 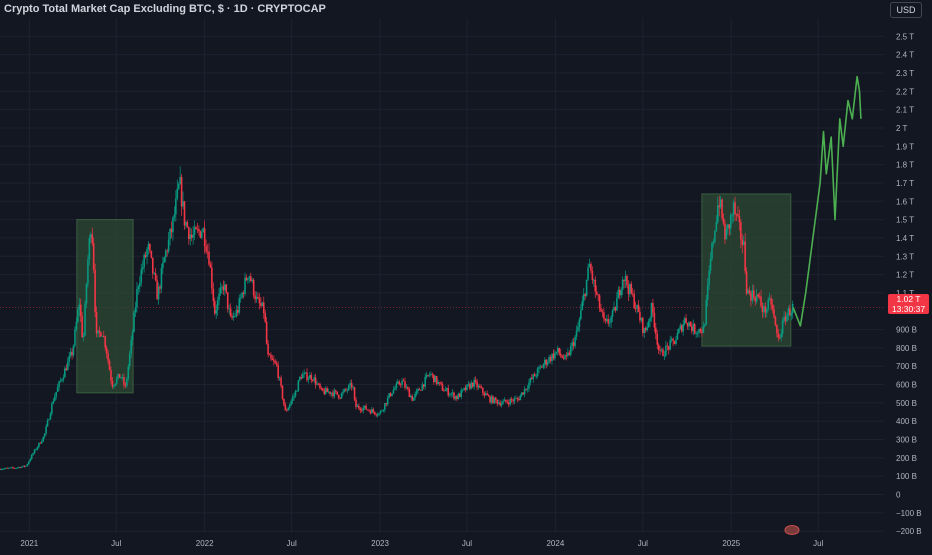 I want to click on y-tick-label: 200 B, so click(x=906, y=458).